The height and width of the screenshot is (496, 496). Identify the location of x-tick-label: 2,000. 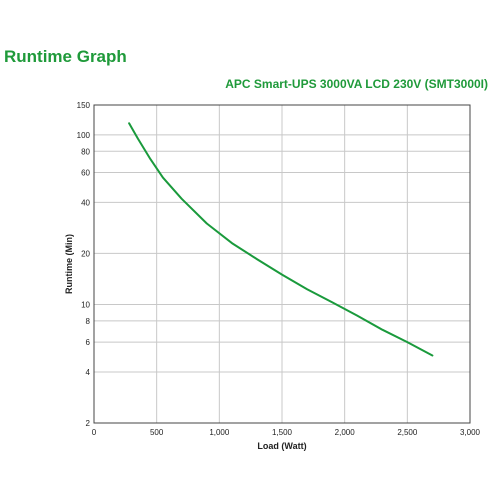
(345, 432).